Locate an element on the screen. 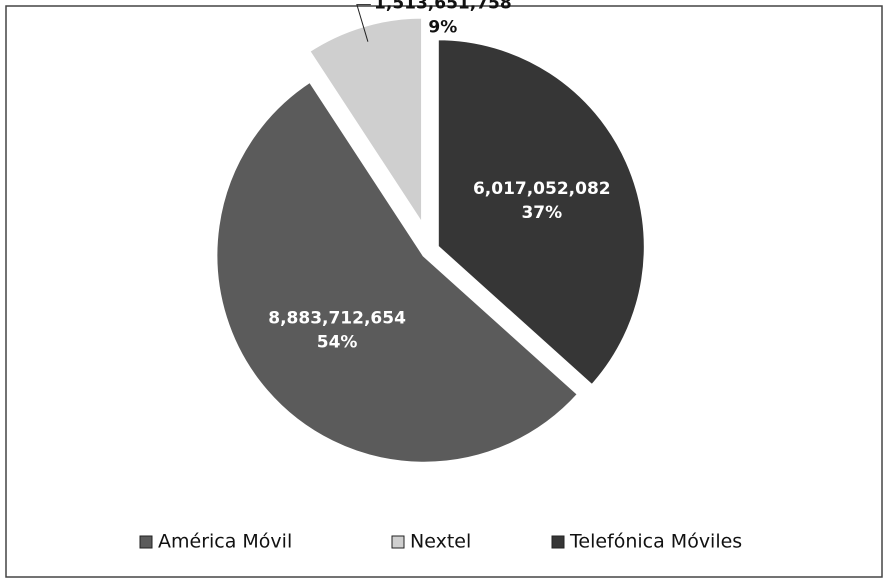 The height and width of the screenshot is (583, 888). leader-line is located at coordinates (363, 23).